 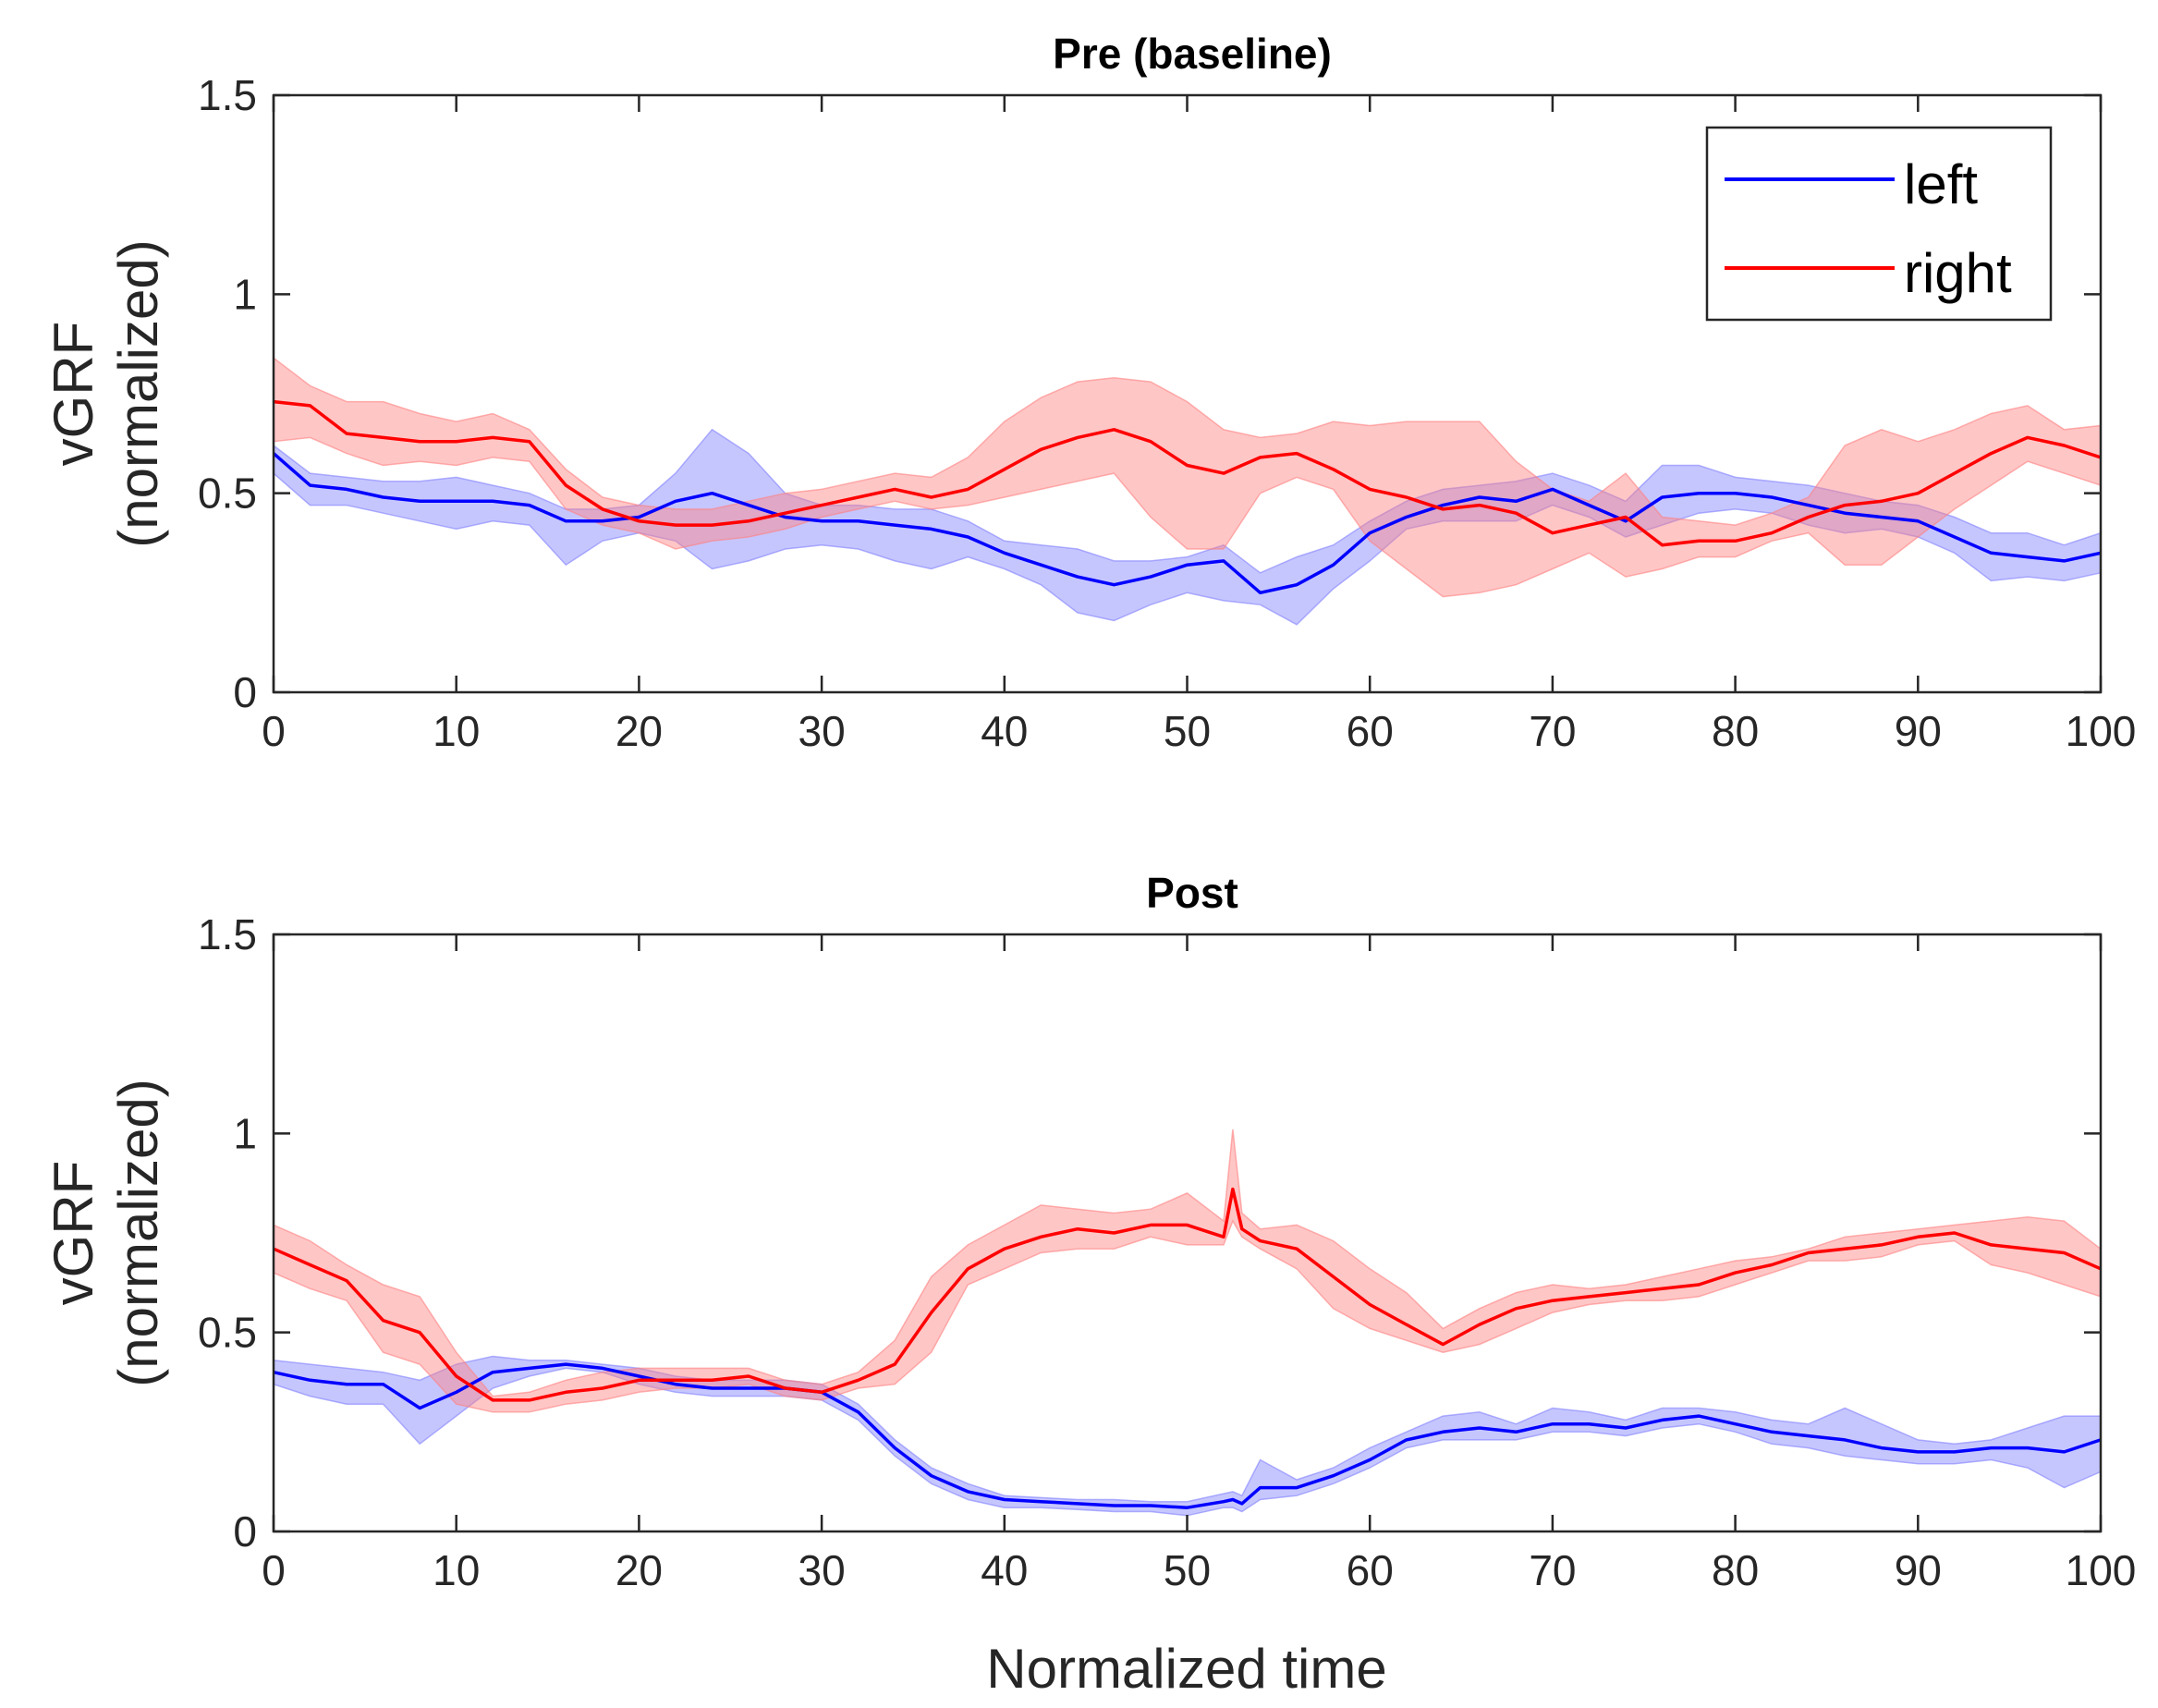 I want to click on legend: left right, so click(x=1879, y=224).